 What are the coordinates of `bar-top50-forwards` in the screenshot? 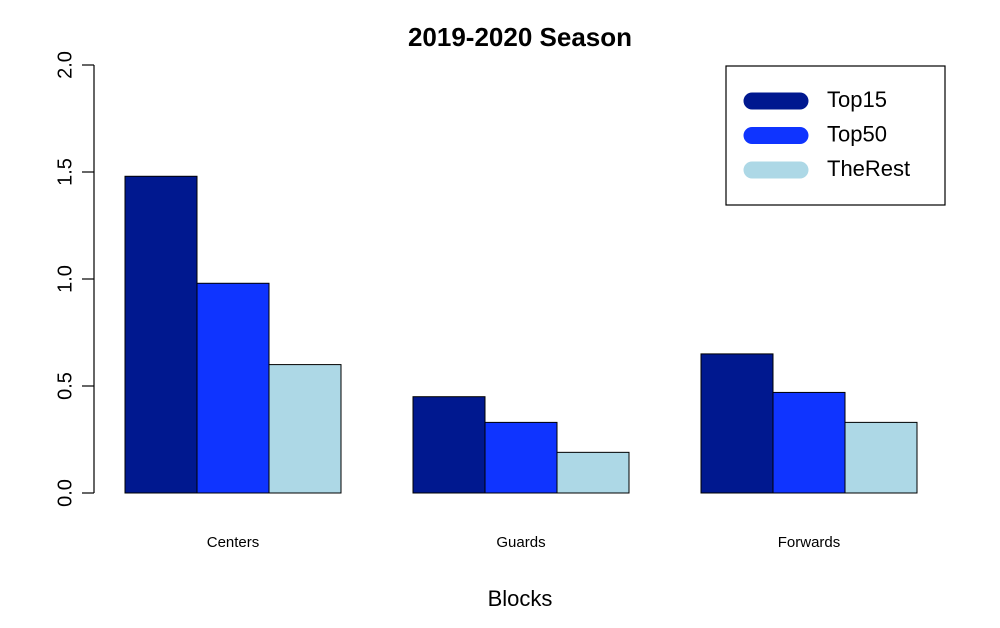 It's located at (809, 442).